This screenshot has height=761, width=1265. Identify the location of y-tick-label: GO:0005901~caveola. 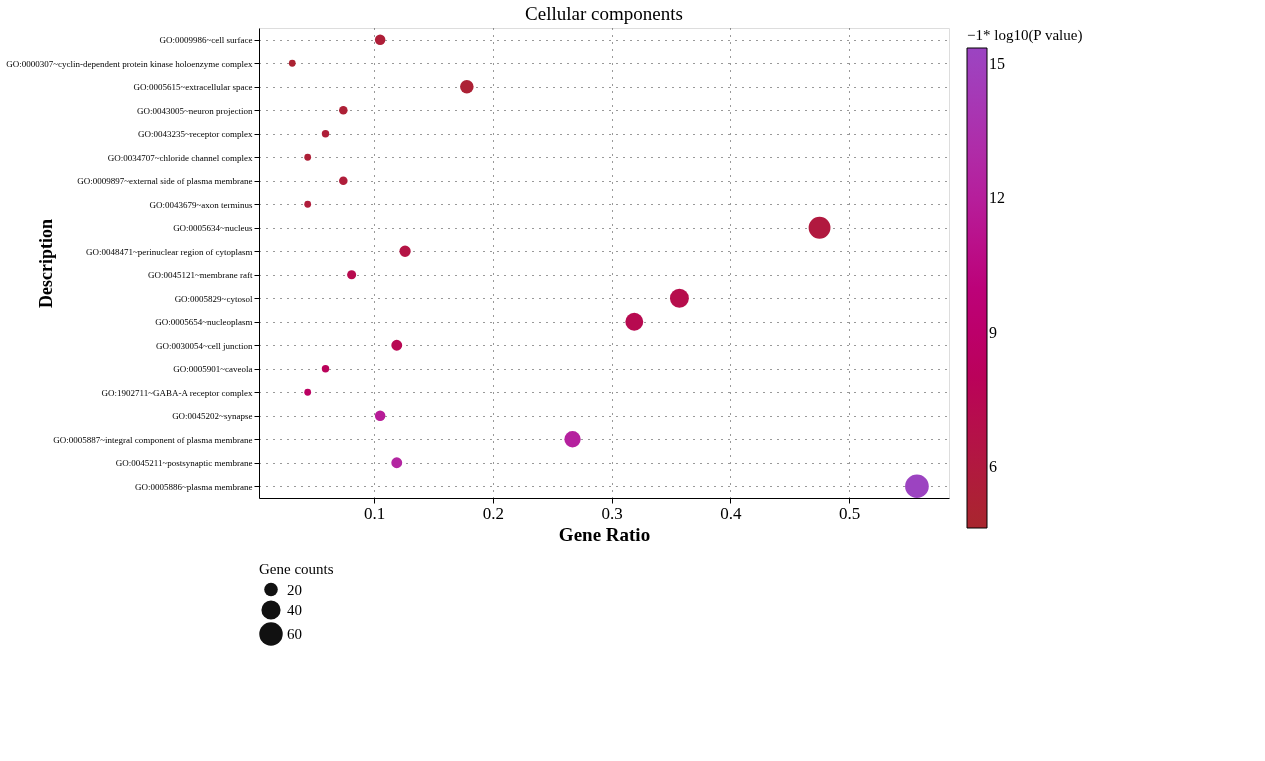
(213, 369).